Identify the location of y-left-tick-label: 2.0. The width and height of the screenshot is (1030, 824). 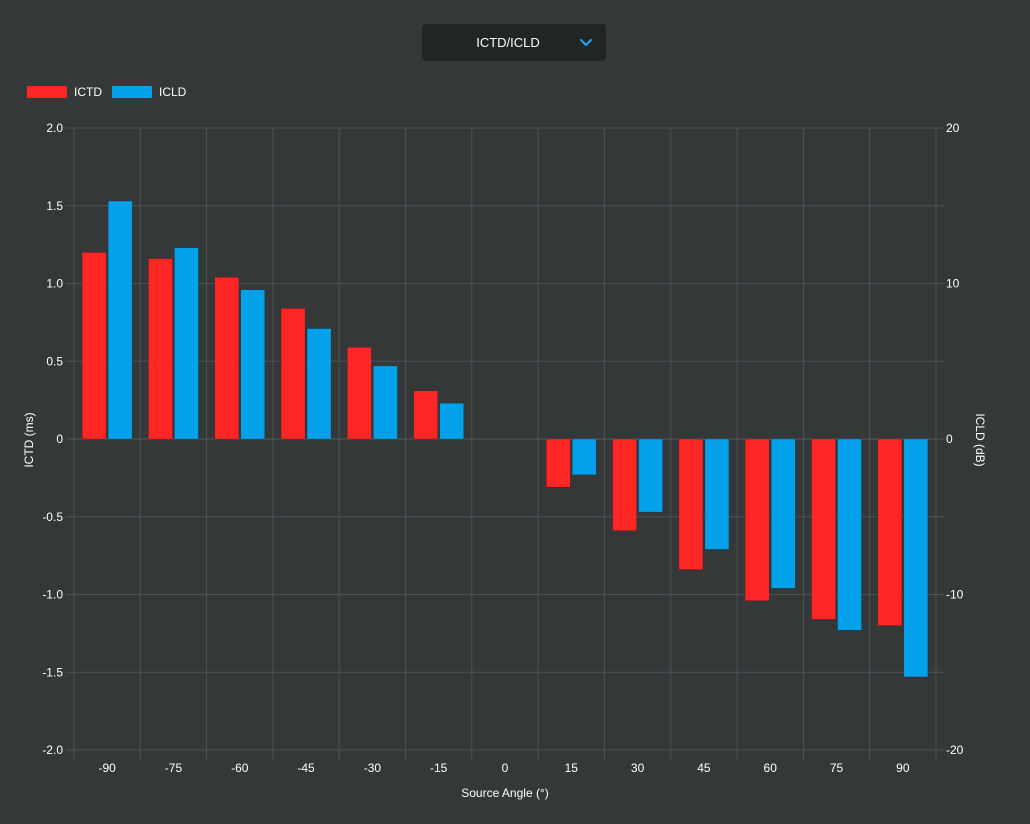
(54, 128).